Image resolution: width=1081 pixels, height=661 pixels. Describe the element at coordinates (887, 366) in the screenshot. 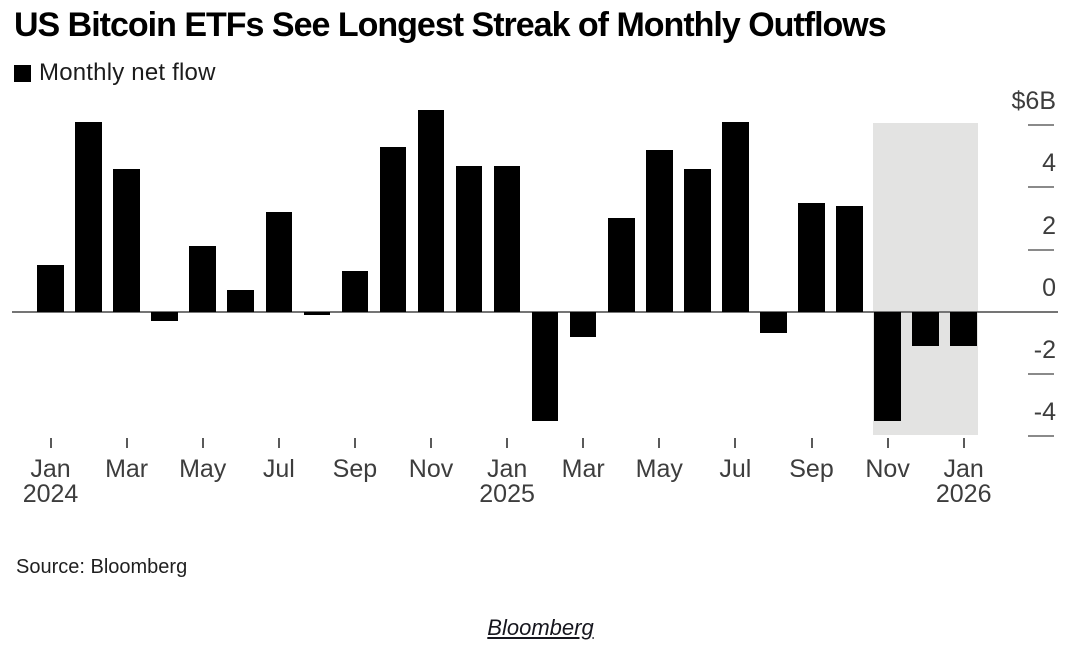

I see `bar-nov-2025` at that location.